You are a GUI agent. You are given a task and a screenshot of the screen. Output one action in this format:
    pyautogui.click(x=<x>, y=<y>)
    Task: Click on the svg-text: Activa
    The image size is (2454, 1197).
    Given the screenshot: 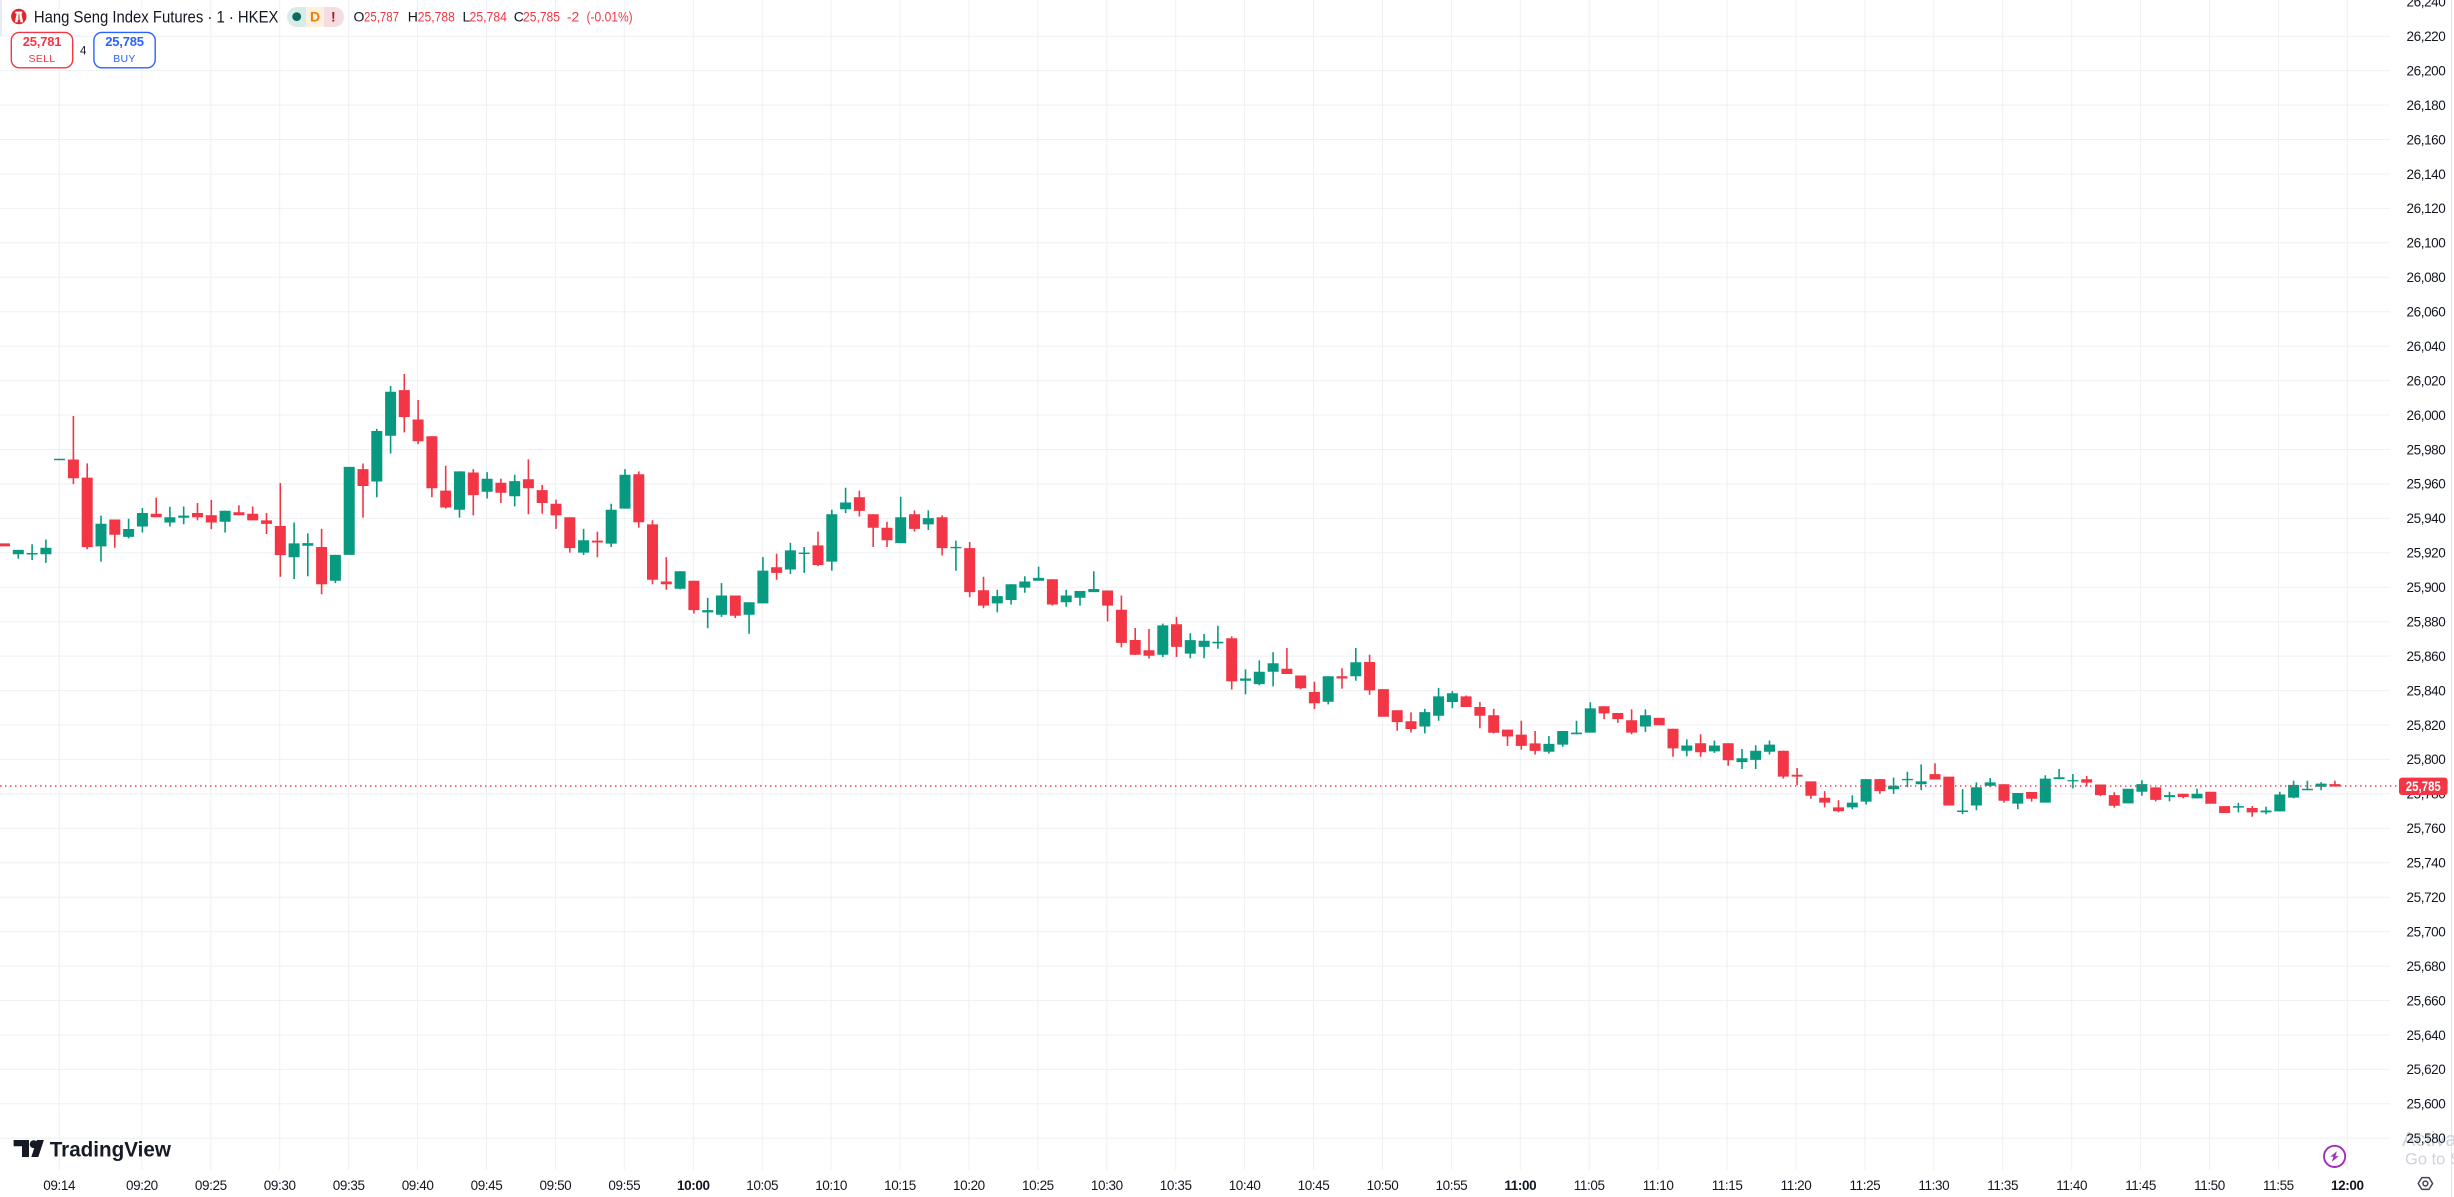 What is the action you would take?
    pyautogui.click(x=2428, y=1140)
    